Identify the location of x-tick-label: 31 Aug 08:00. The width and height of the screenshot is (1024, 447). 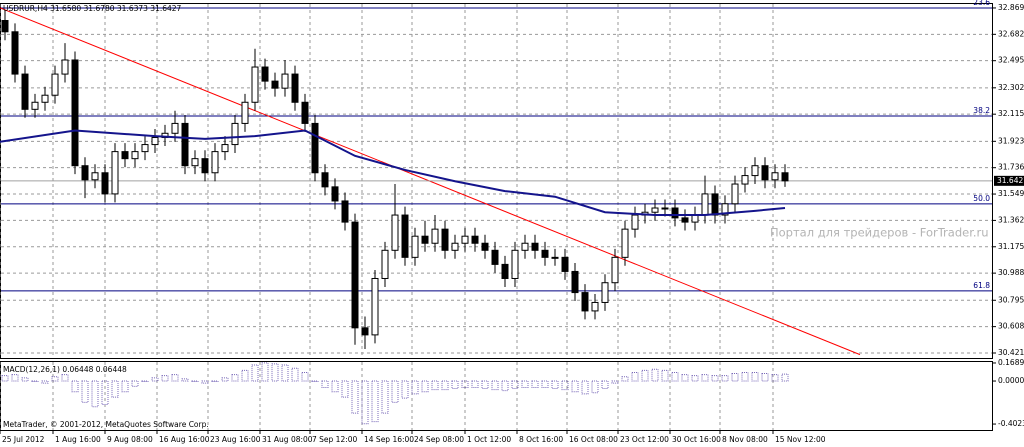
(287, 439).